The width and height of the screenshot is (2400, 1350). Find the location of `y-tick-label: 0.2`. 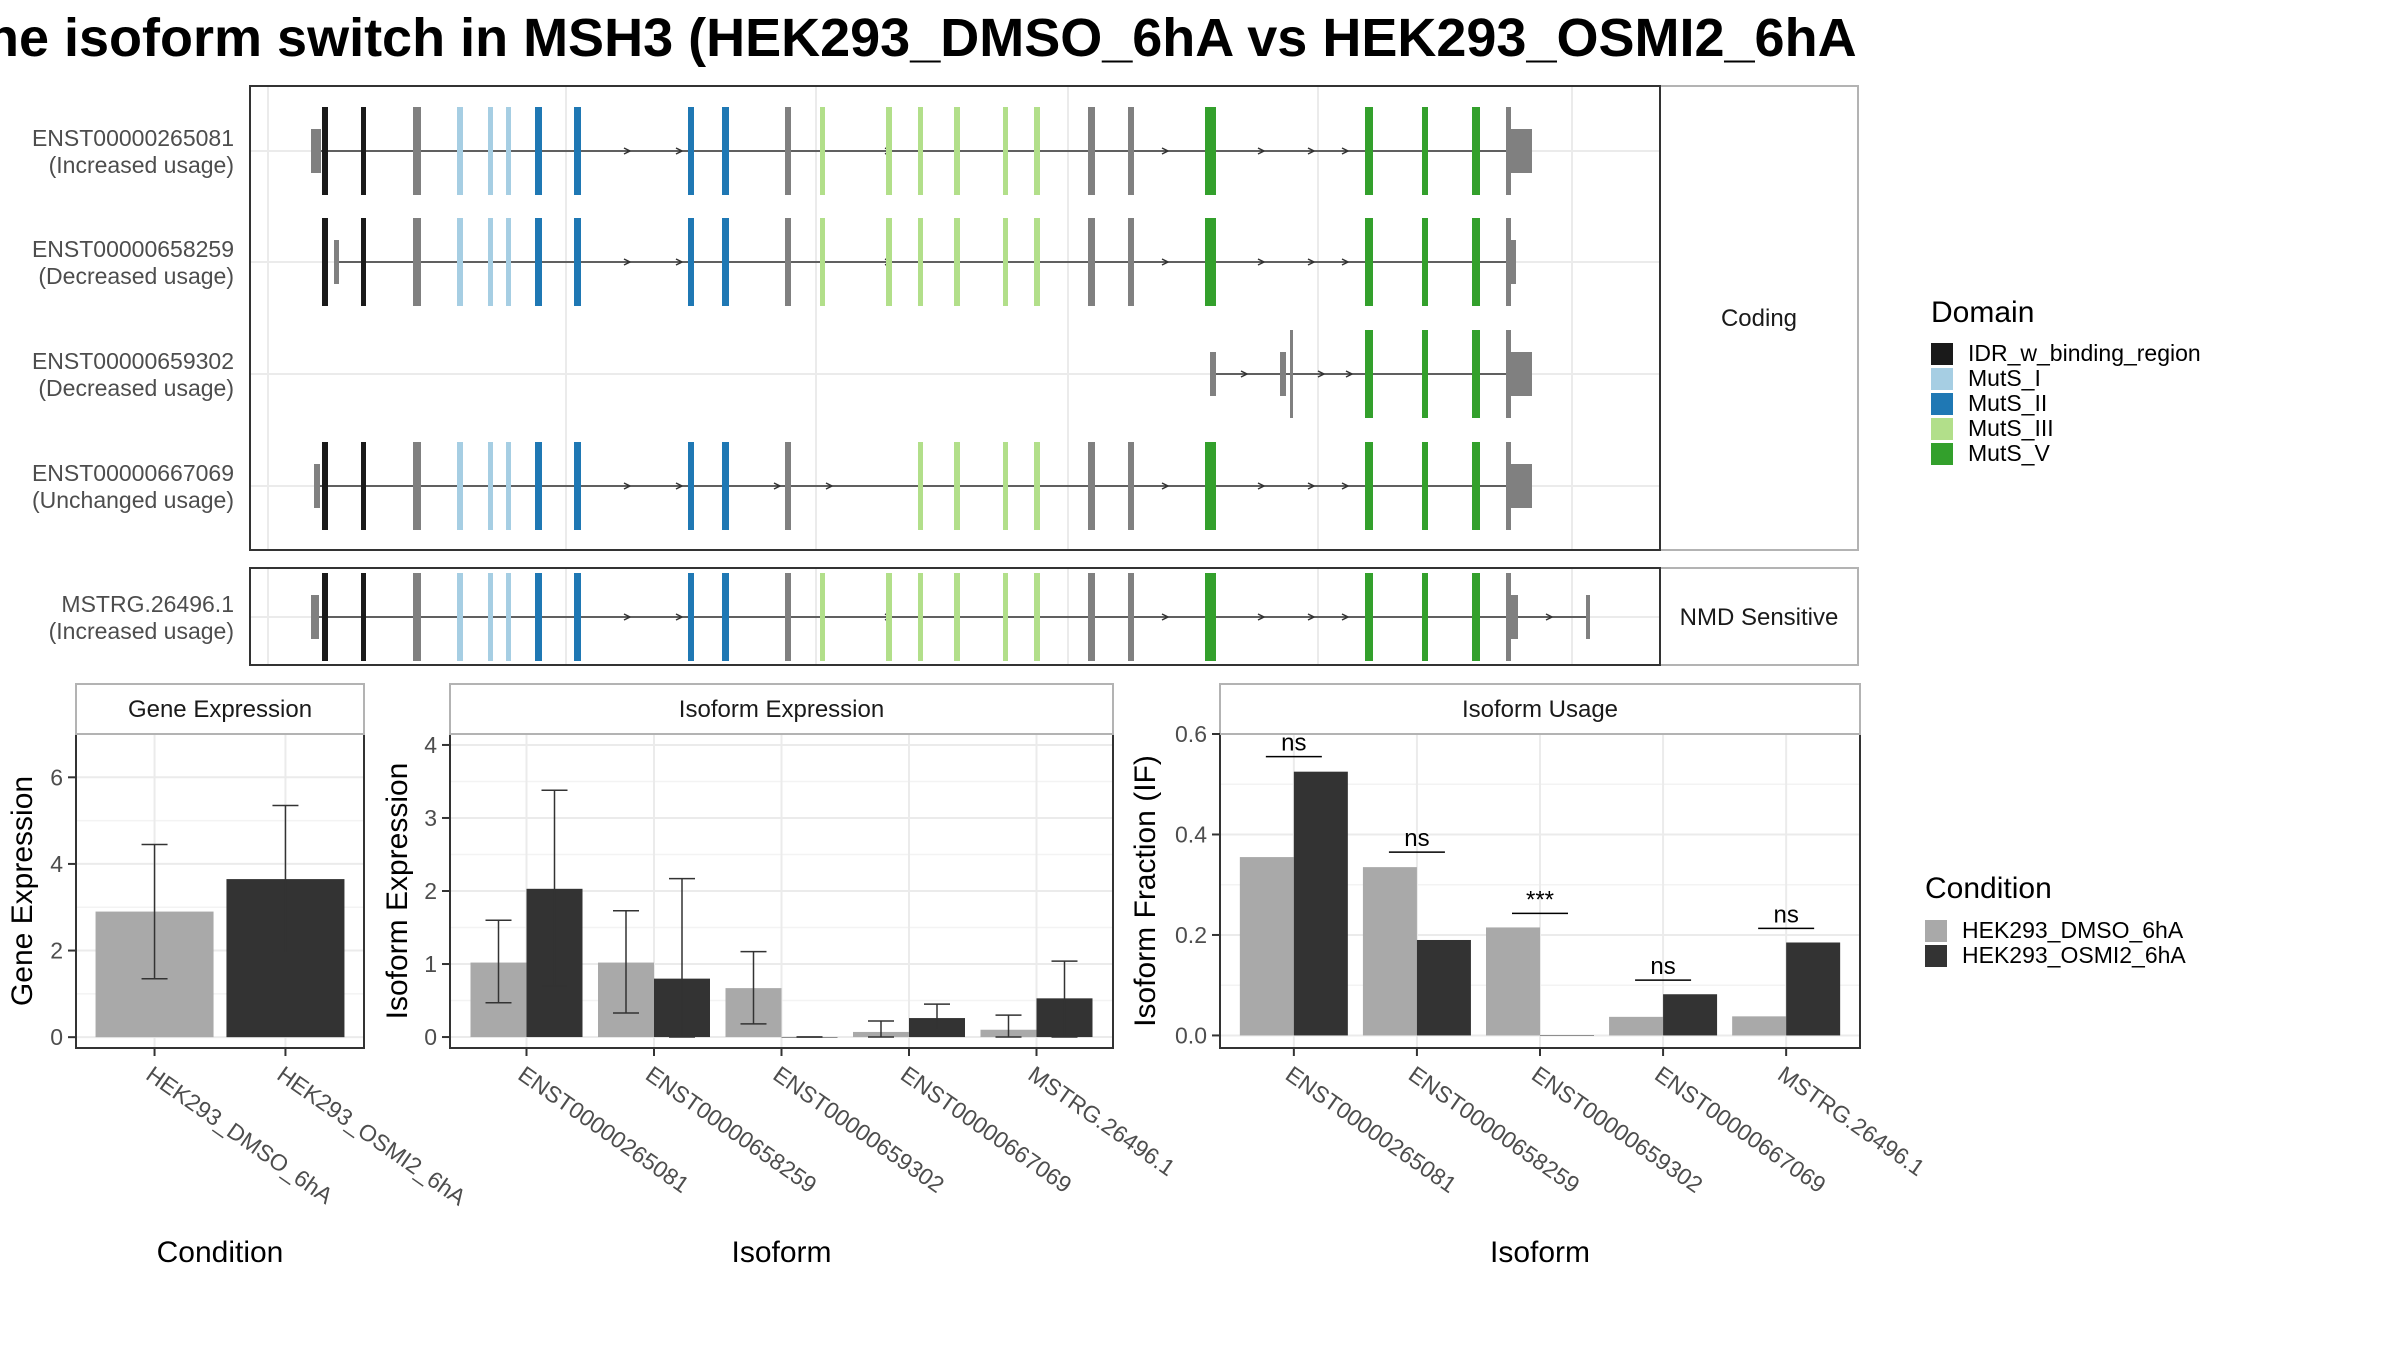

y-tick-label: 0.2 is located at coordinates (1191, 935).